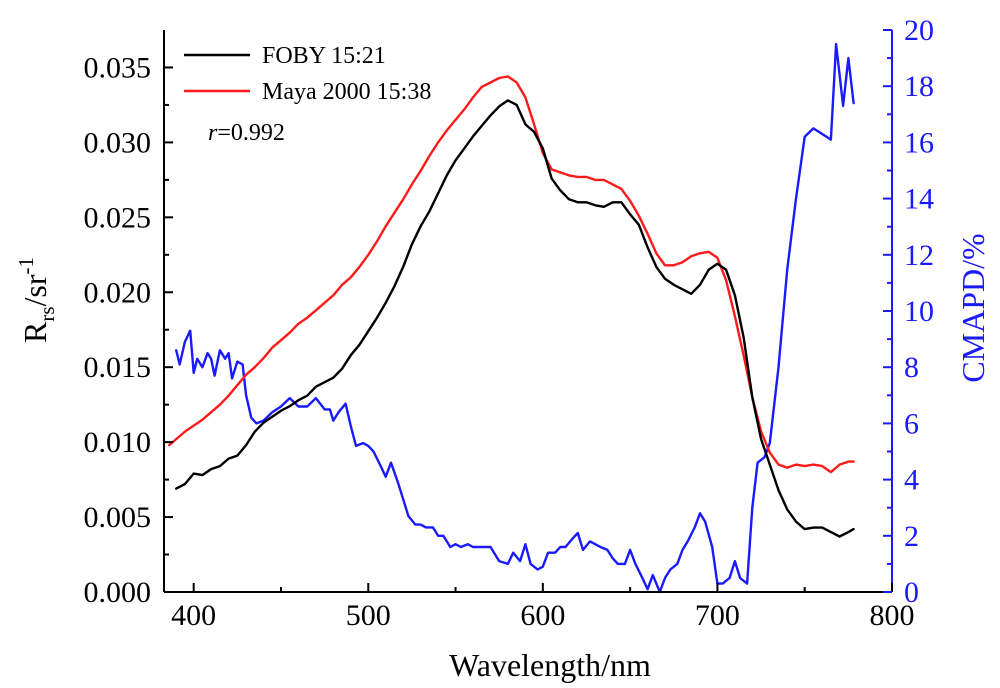  What do you see at coordinates (919, 30) in the screenshot?
I see `y2-tick-label: 20` at bounding box center [919, 30].